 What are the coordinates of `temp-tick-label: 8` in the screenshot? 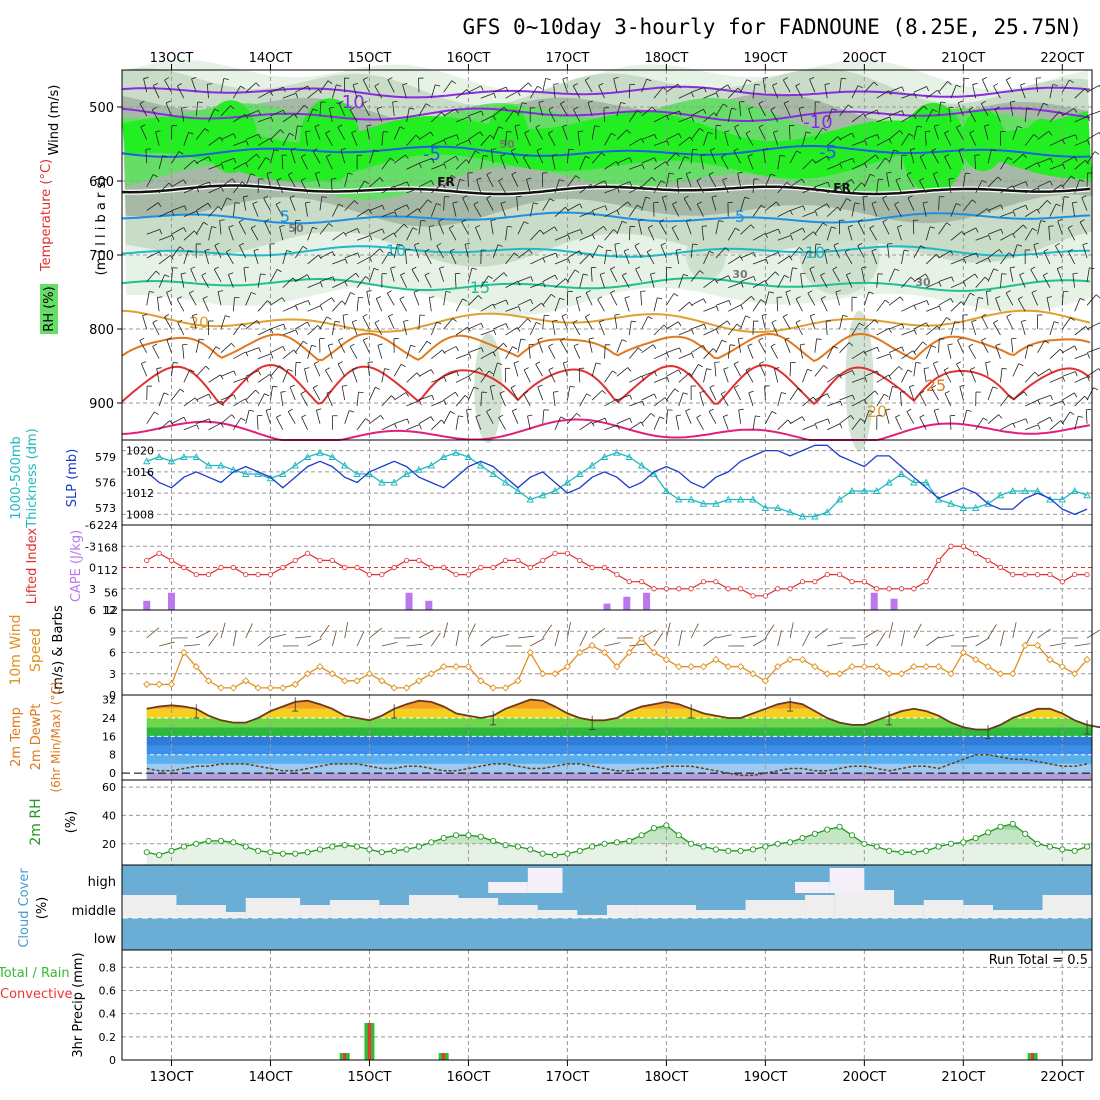 It's located at (112, 755).